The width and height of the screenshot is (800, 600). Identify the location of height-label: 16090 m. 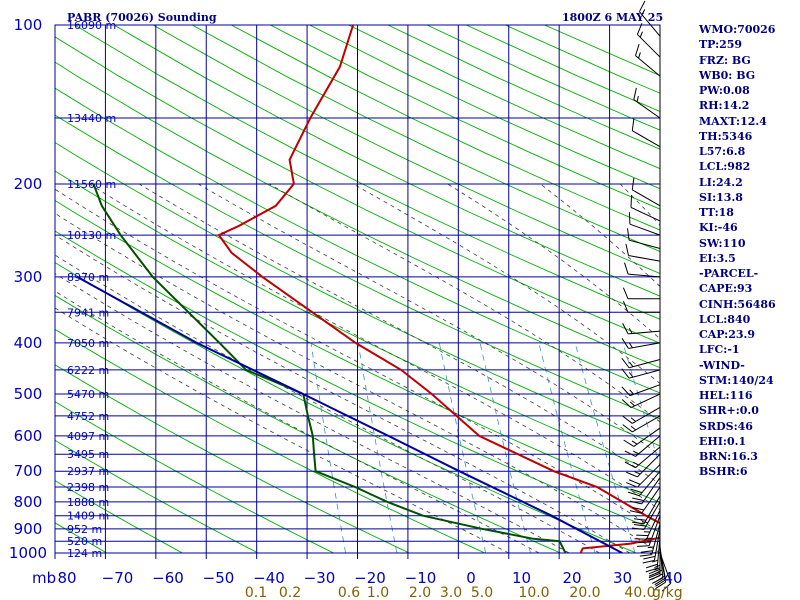
(91, 25).